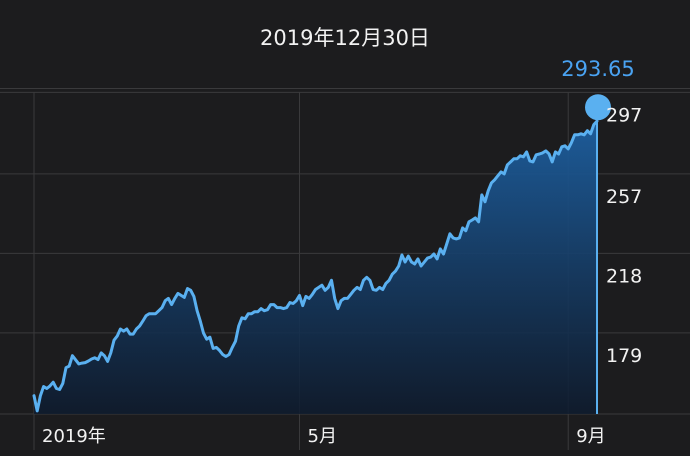 This screenshot has height=456, width=690. What do you see at coordinates (598, 69) in the screenshot?
I see `selected-price-label: 293.65` at bounding box center [598, 69].